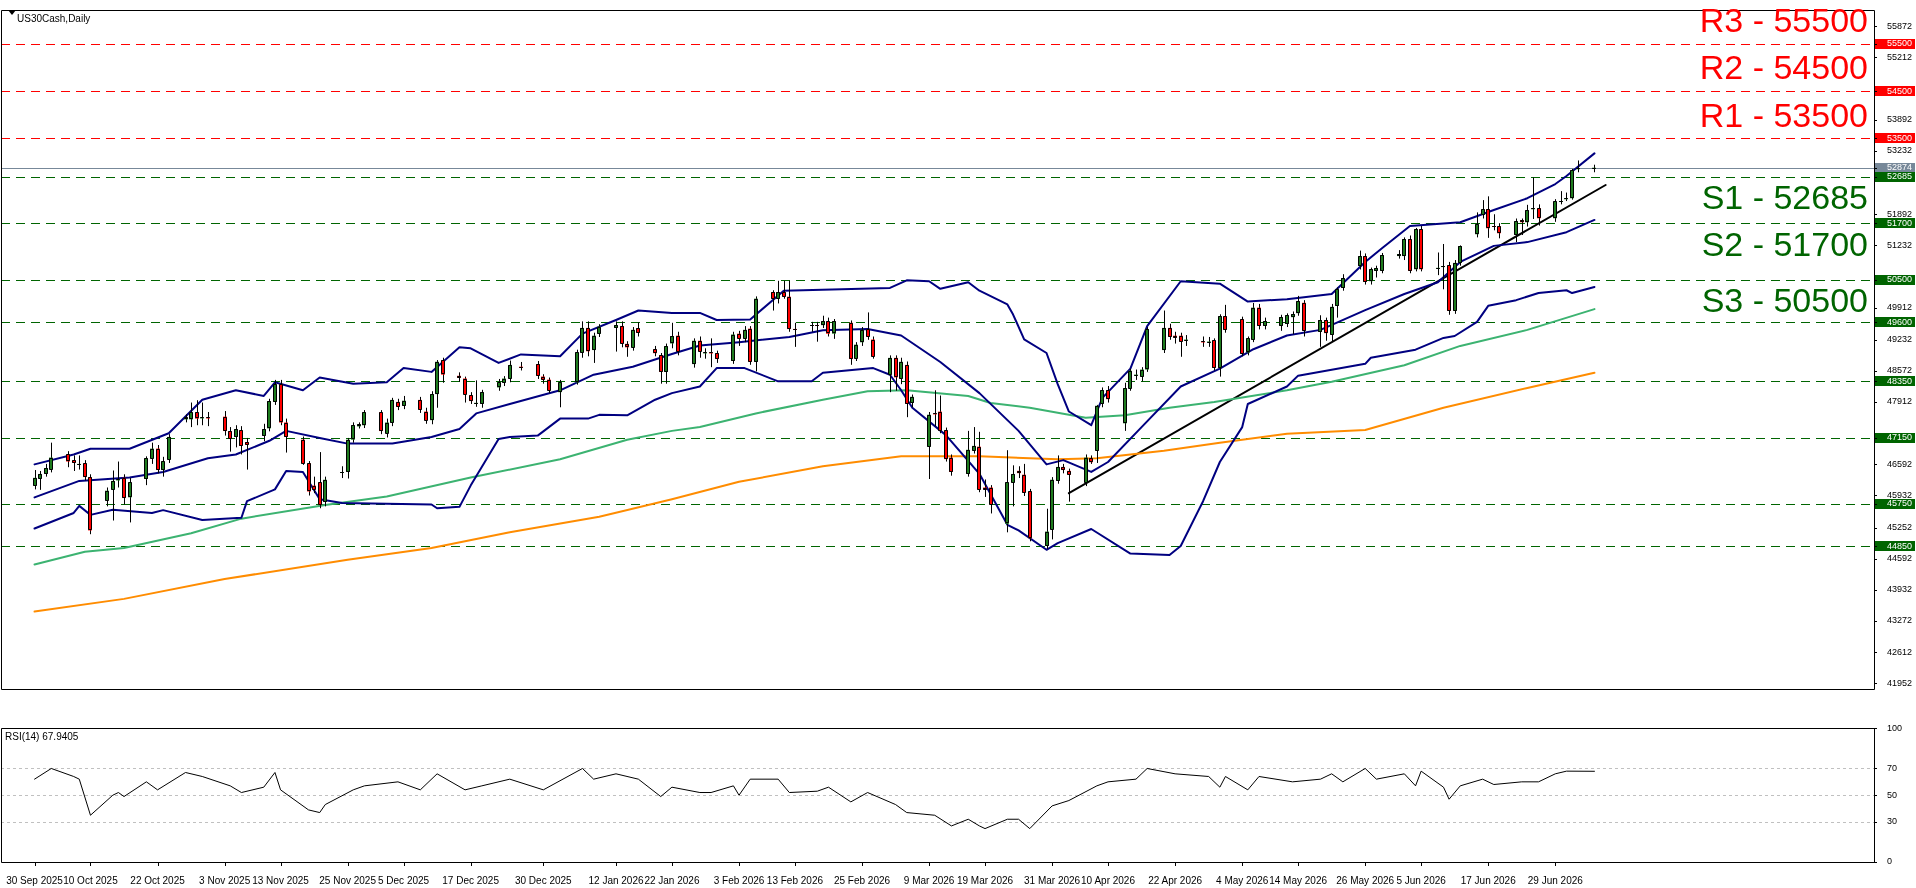  Describe the element at coordinates (1900, 589) in the screenshot. I see `y-tick-label: 43932` at that location.